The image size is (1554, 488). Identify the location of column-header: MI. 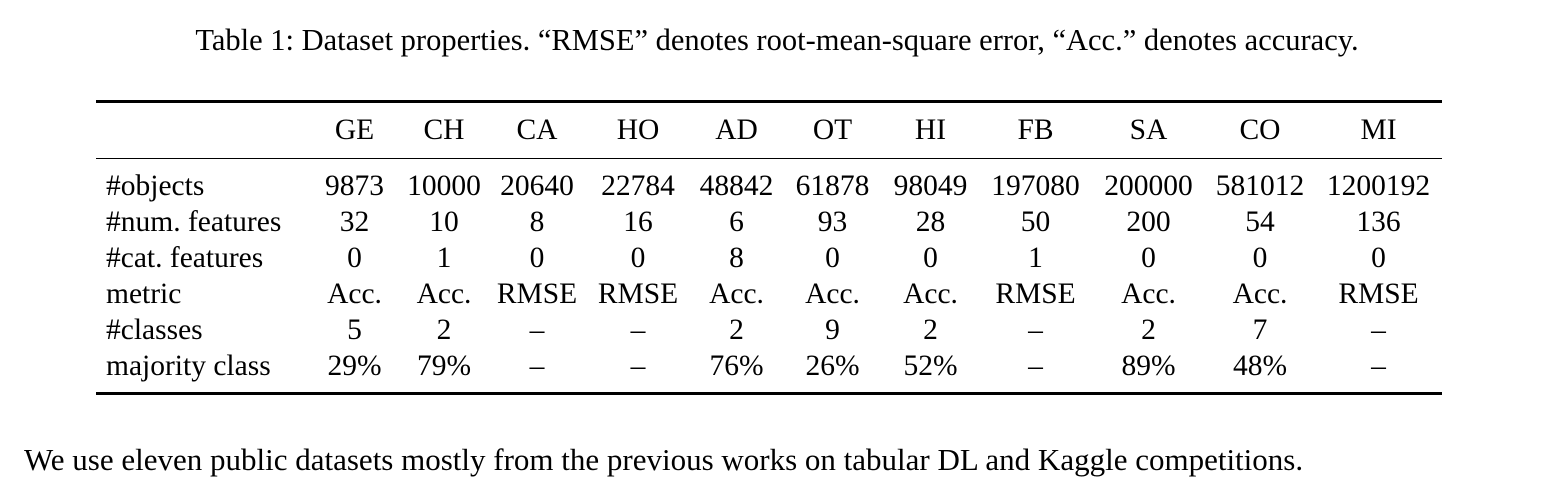
(1378, 130).